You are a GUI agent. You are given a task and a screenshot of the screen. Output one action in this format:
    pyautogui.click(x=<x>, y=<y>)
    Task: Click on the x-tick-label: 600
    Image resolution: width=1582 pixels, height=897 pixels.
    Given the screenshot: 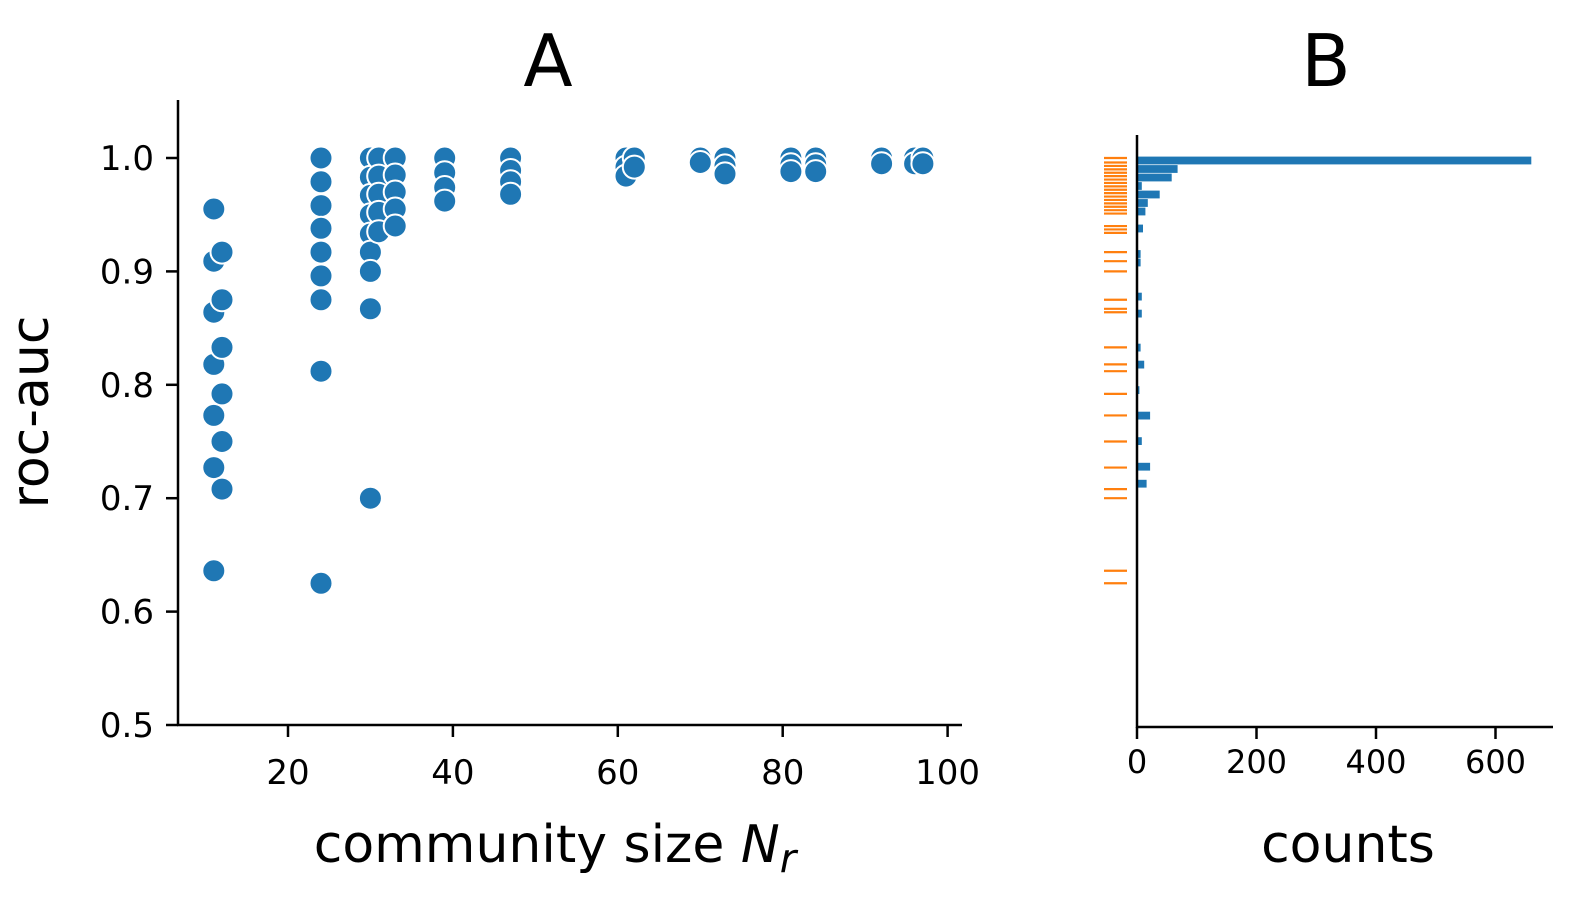 What is the action you would take?
    pyautogui.click(x=1495, y=762)
    